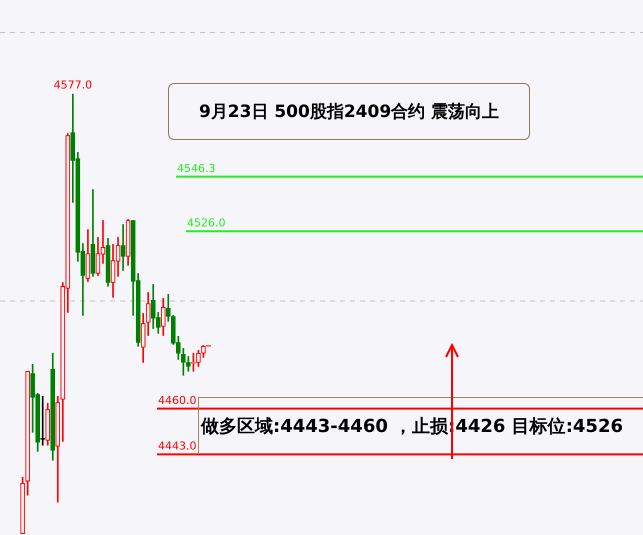 The width and height of the screenshot is (643, 535). What do you see at coordinates (349, 111) in the screenshot?
I see `text: 9月23日 500股指2409合约 震荡向上` at bounding box center [349, 111].